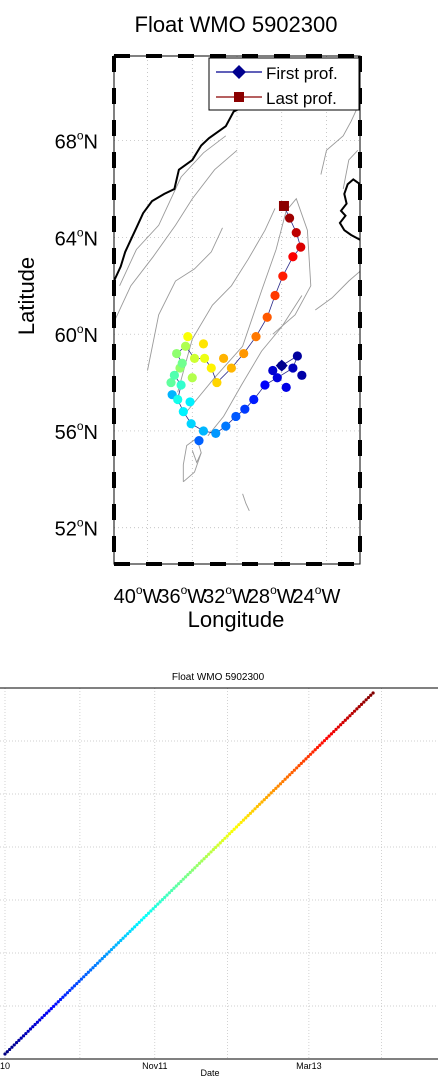 Image resolution: width=438 pixels, height=1079 pixels. What do you see at coordinates (138, 595) in the screenshot?
I see `map-x-tick-label: 40oW` at bounding box center [138, 595].